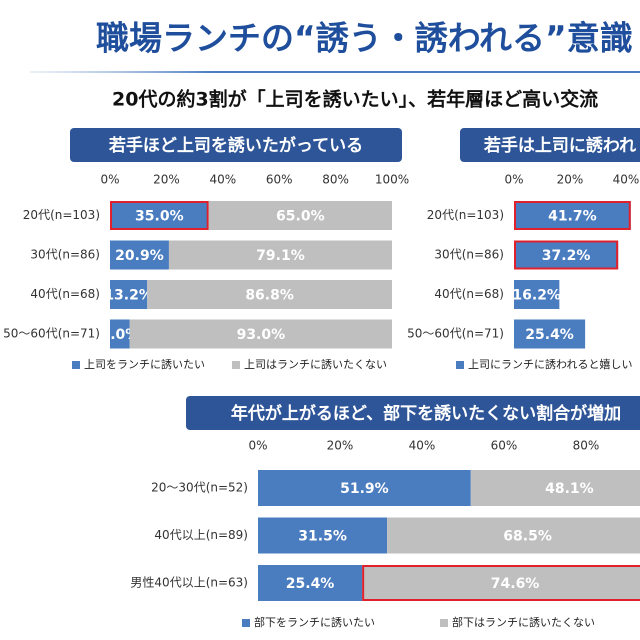  What do you see at coordinates (364, 38) in the screenshot?
I see `page-title: 職場ランチの“誘う・誘われる”意識` at bounding box center [364, 38].